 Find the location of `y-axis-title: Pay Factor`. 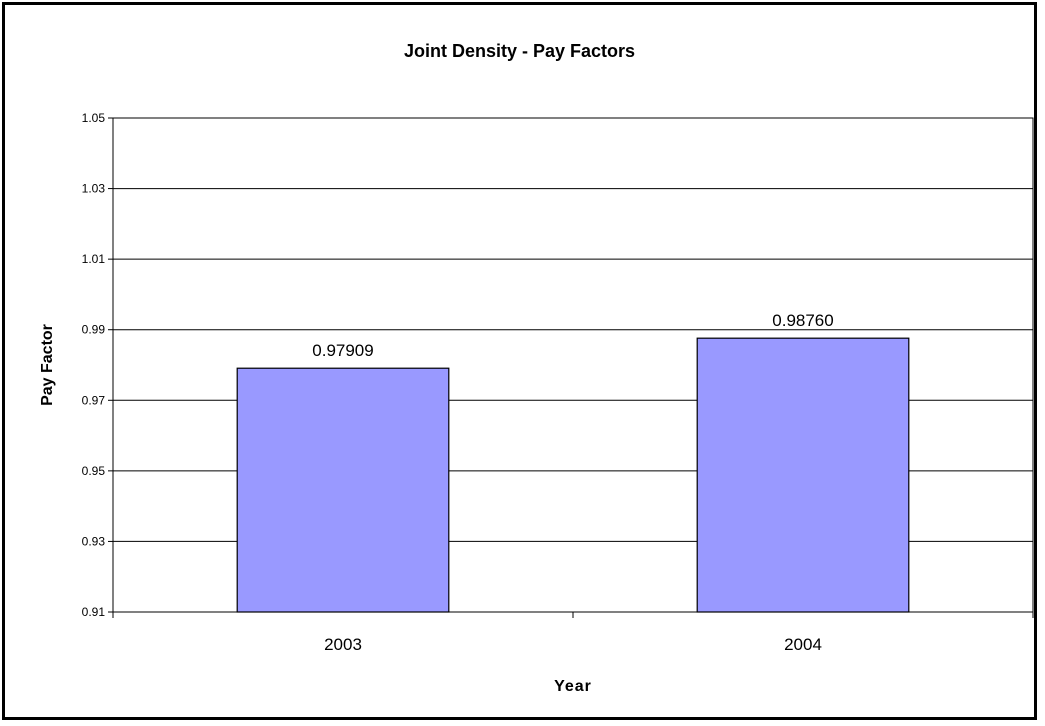

y-axis-title: Pay Factor is located at coordinates (47, 365).